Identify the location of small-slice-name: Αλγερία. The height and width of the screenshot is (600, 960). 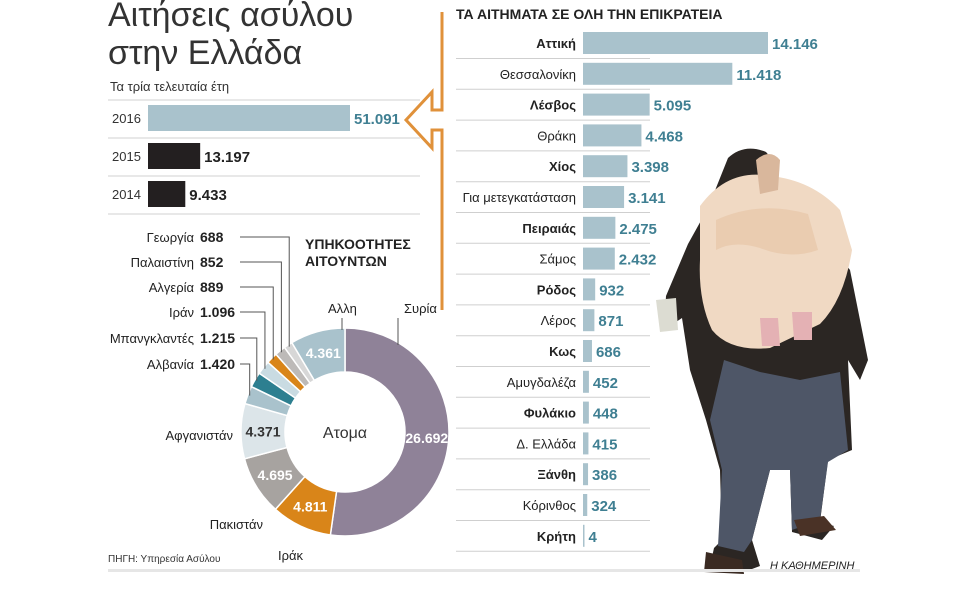
(172, 287).